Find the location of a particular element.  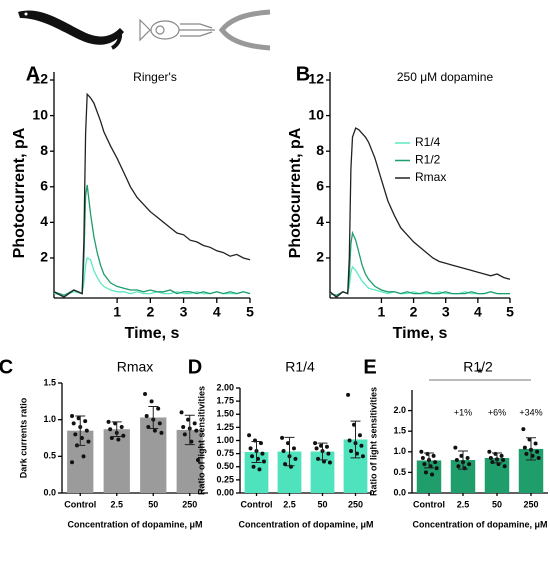

y-tick-label: 0.25 is located at coordinates (225, 479).